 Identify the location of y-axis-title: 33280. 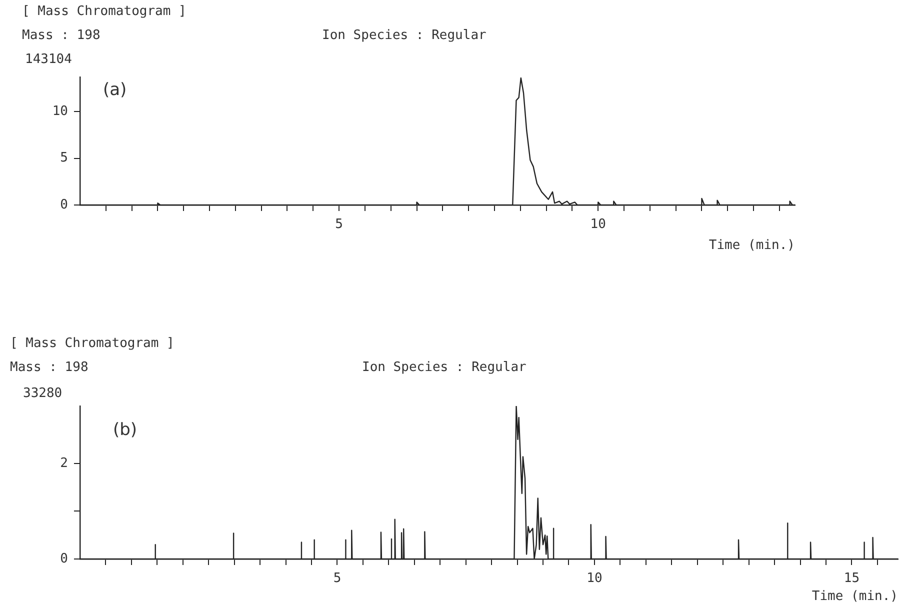
(42, 393).